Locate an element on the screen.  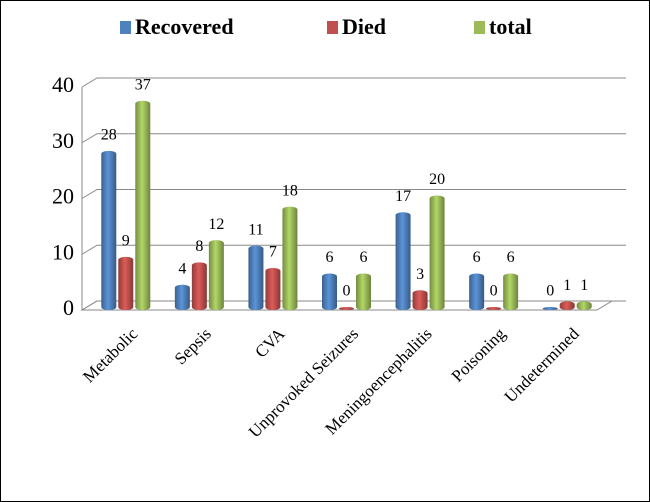
legend-label: Recovered is located at coordinates (184, 26).